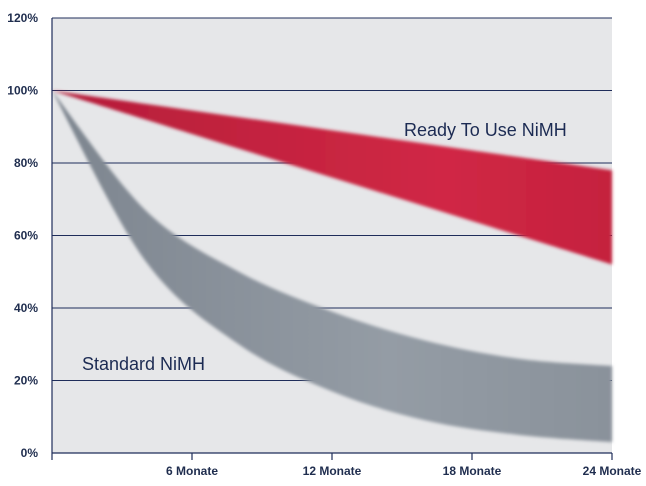 The image size is (646, 486). Describe the element at coordinates (472, 471) in the screenshot. I see `x-tick-label: 18 Monate` at that location.